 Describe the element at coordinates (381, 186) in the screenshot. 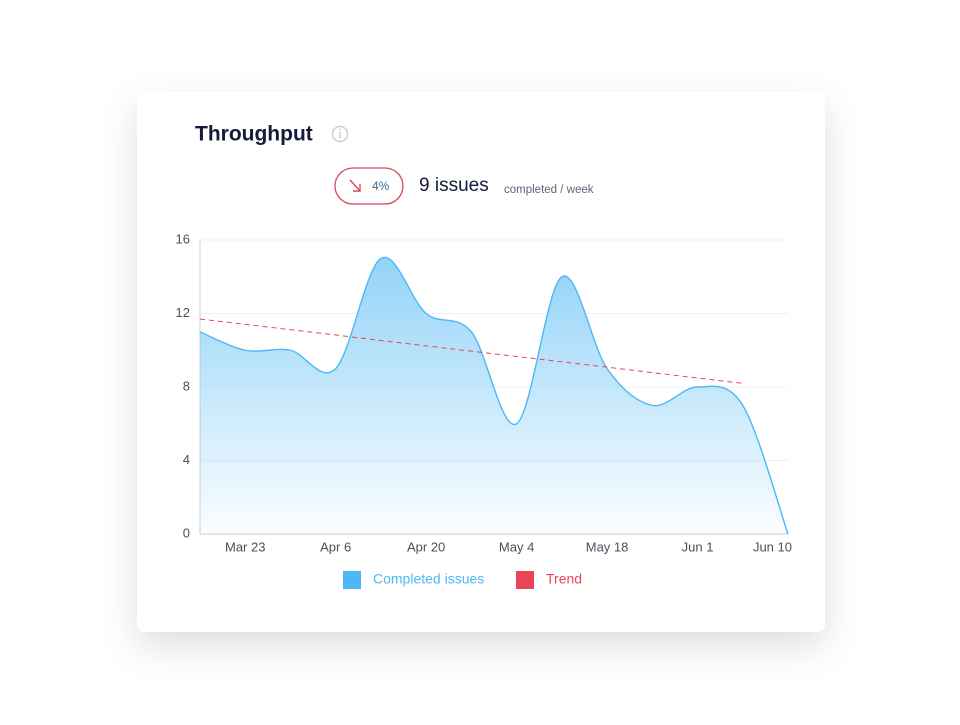

I see `badge-text: 4%` at that location.